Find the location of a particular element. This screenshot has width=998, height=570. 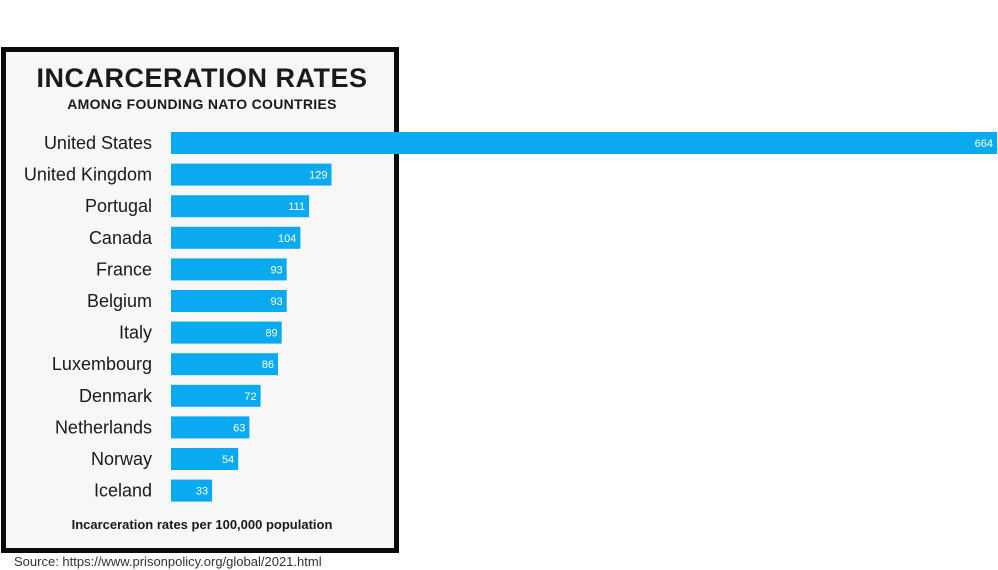

category-label: Iceland is located at coordinates (123, 491).